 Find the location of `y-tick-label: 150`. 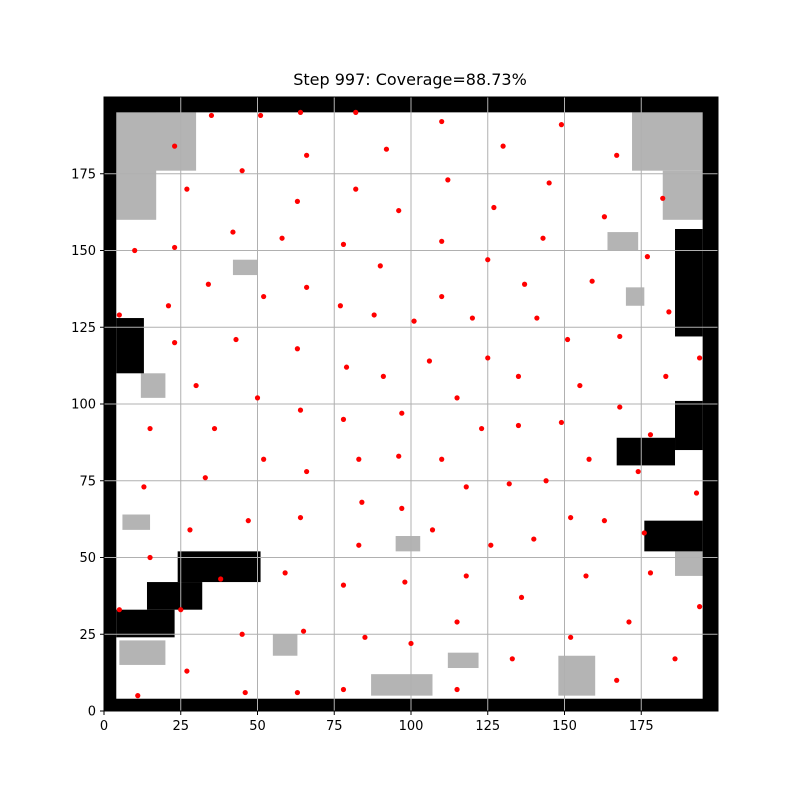

y-tick-label: 150 is located at coordinates (83, 251).